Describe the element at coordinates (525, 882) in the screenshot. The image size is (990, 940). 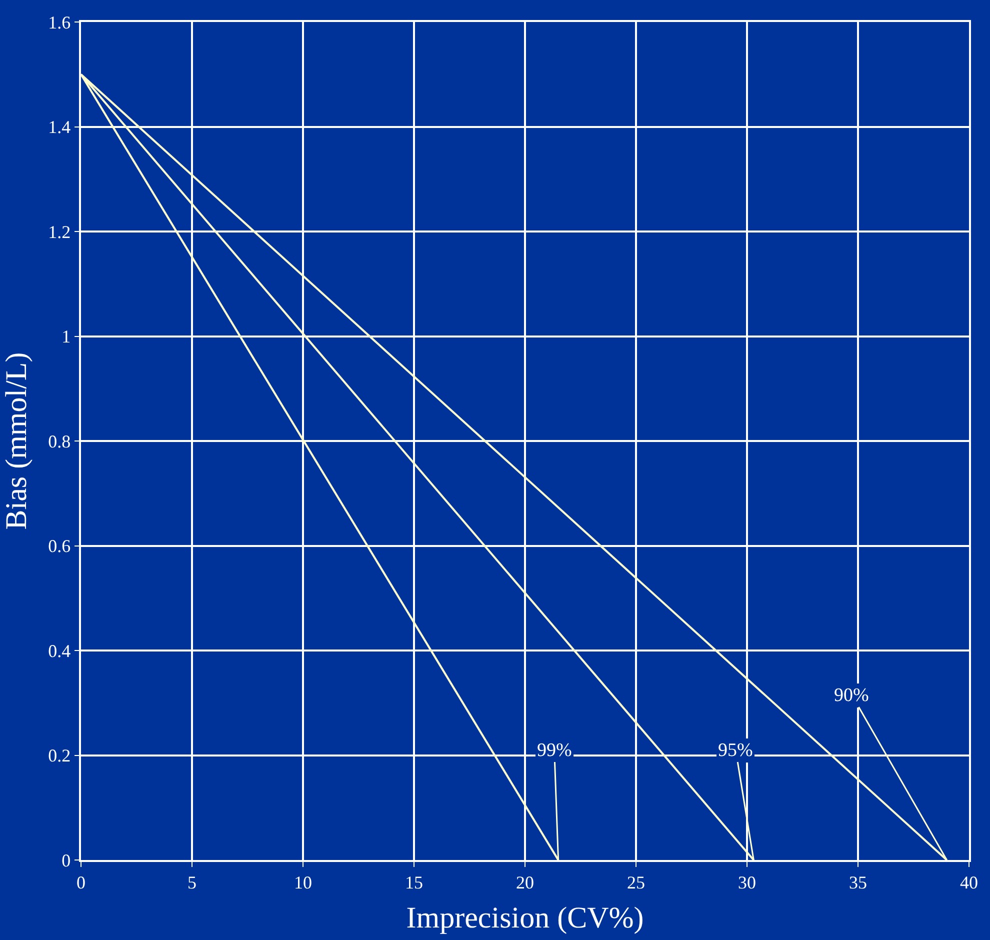
I see `x-tick-label: 20` at that location.